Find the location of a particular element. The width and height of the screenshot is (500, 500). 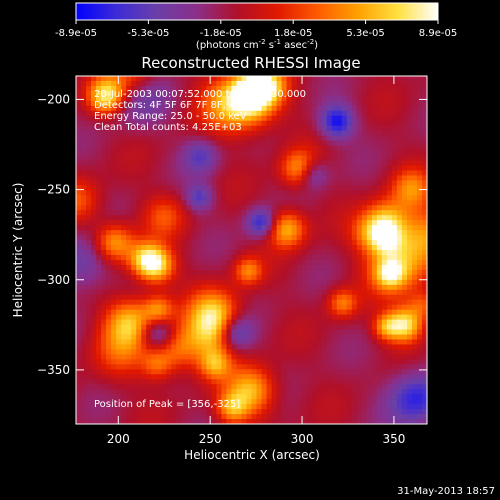

chart-title: Reconstructed RHESSI Image is located at coordinates (250, 63).